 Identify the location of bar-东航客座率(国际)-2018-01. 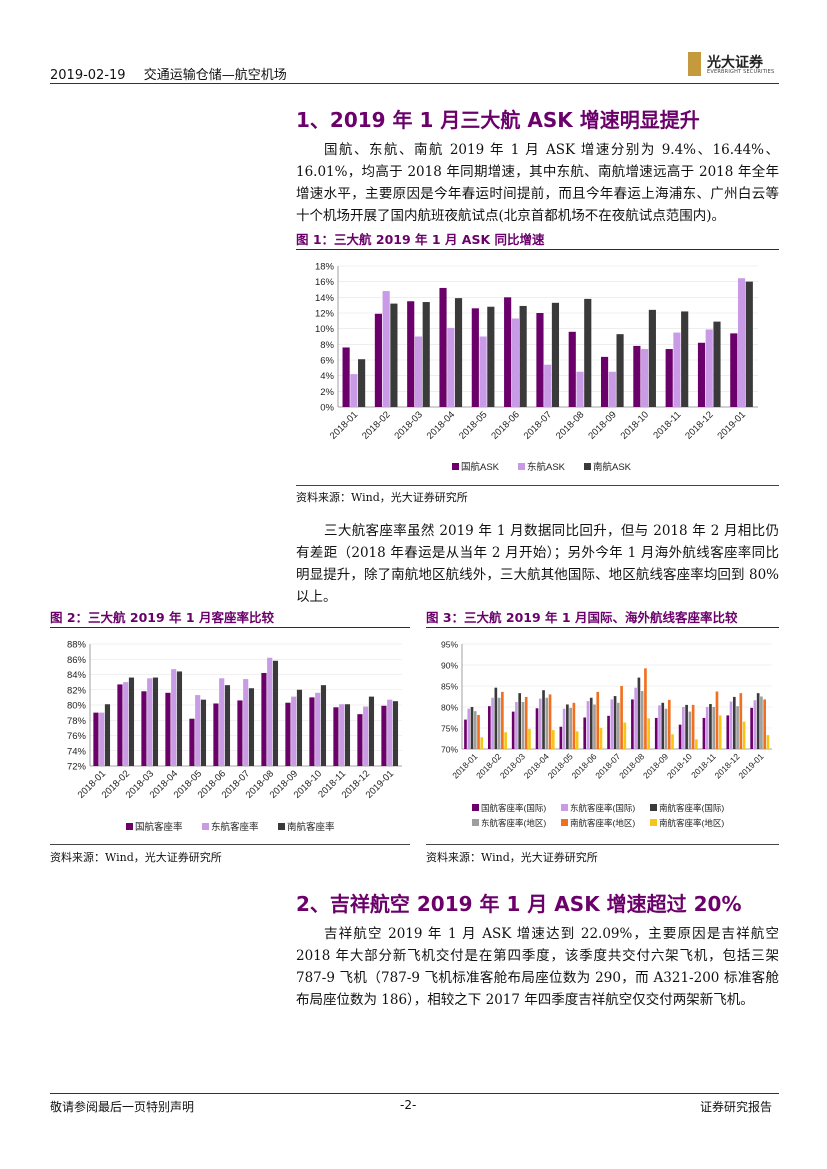
(469, 728).